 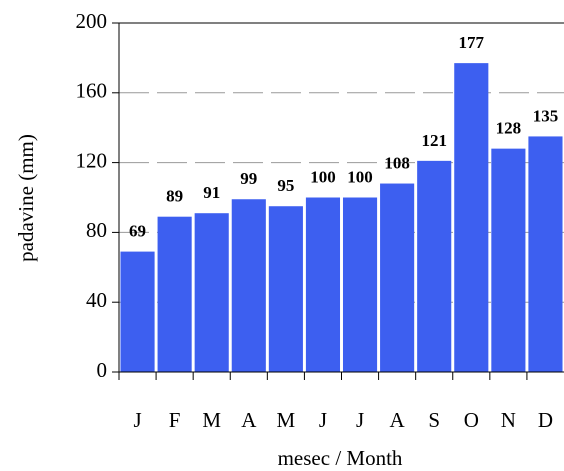 I want to click on x-tick-label: N, so click(x=508, y=420).